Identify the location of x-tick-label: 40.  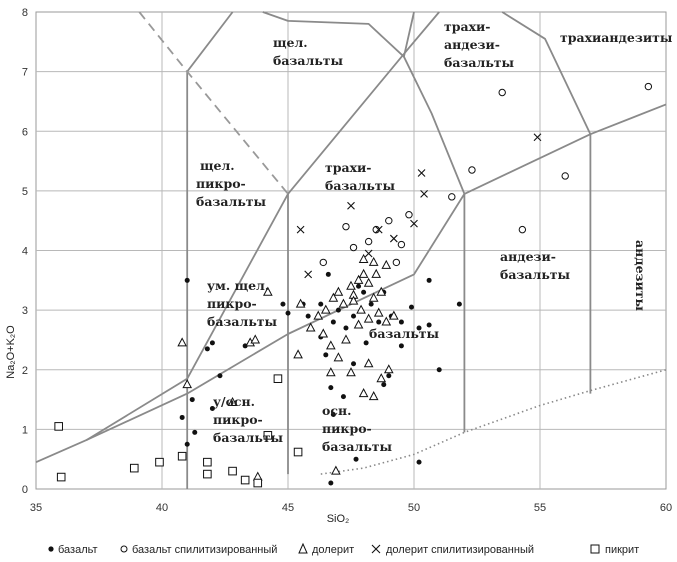
(162, 508).